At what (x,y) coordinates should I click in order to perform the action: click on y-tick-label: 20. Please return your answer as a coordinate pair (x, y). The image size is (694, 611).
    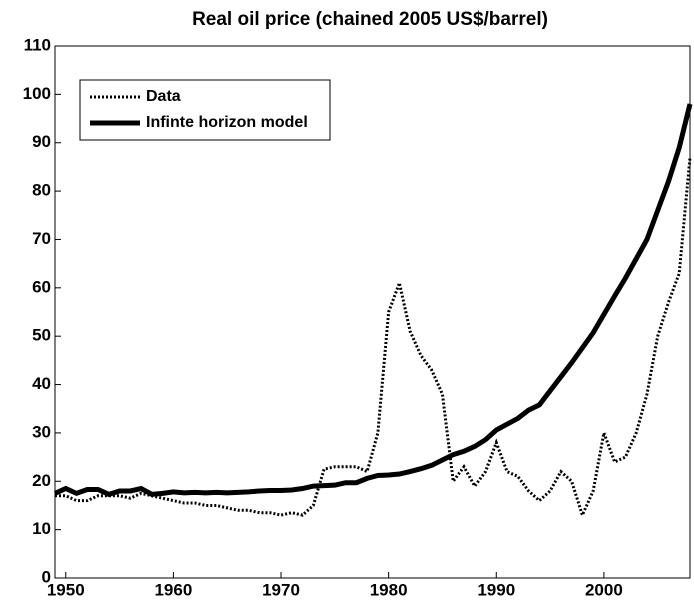
    Looking at the image, I should click on (41, 480).